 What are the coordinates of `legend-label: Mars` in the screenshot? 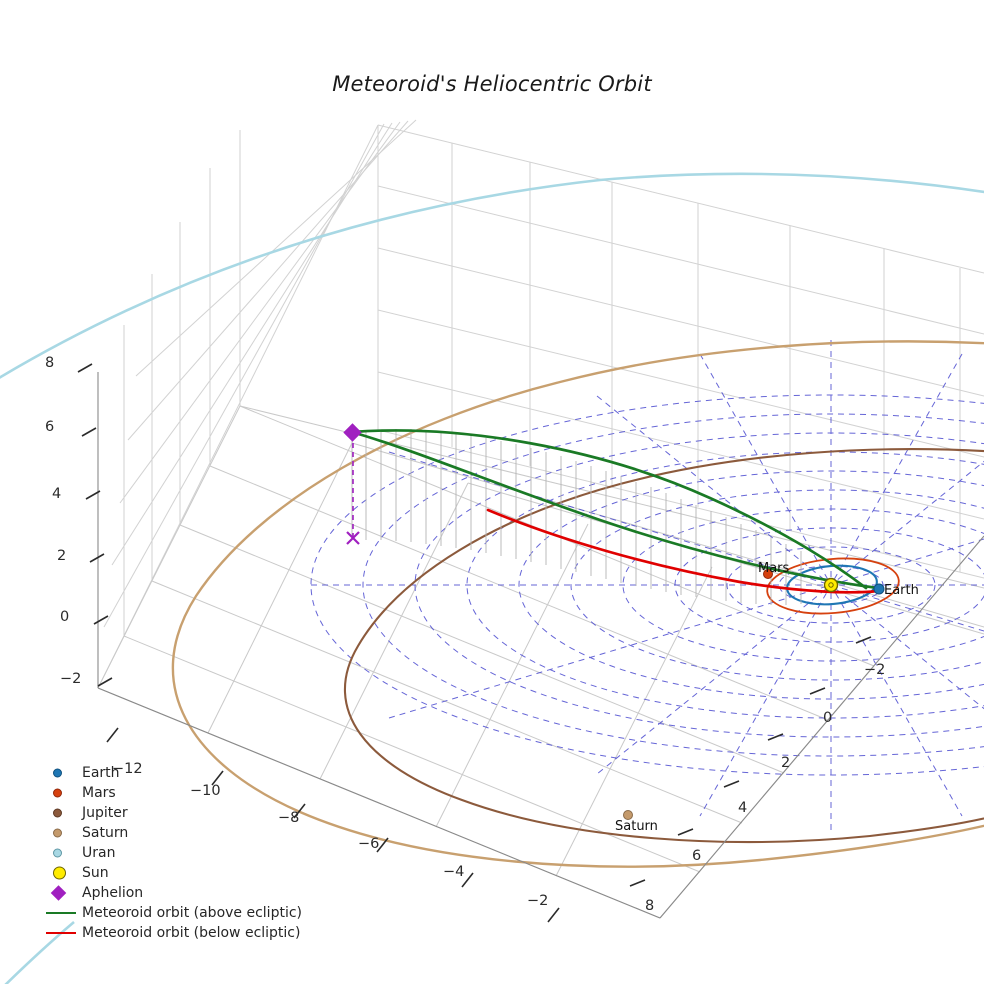 It's located at (99, 793).